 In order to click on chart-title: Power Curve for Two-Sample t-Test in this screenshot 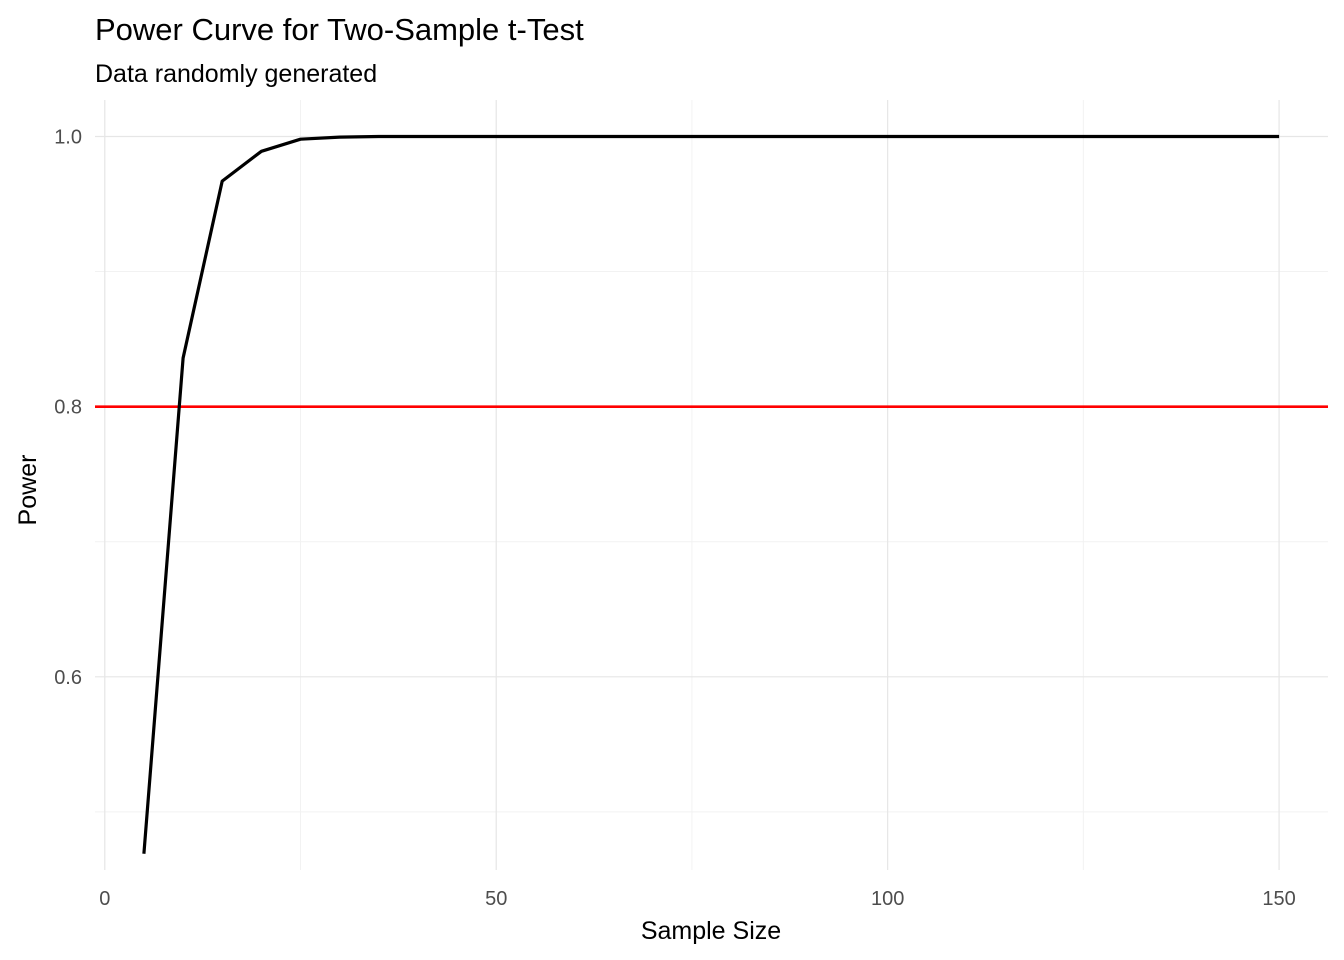, I will do `click(339, 29)`.